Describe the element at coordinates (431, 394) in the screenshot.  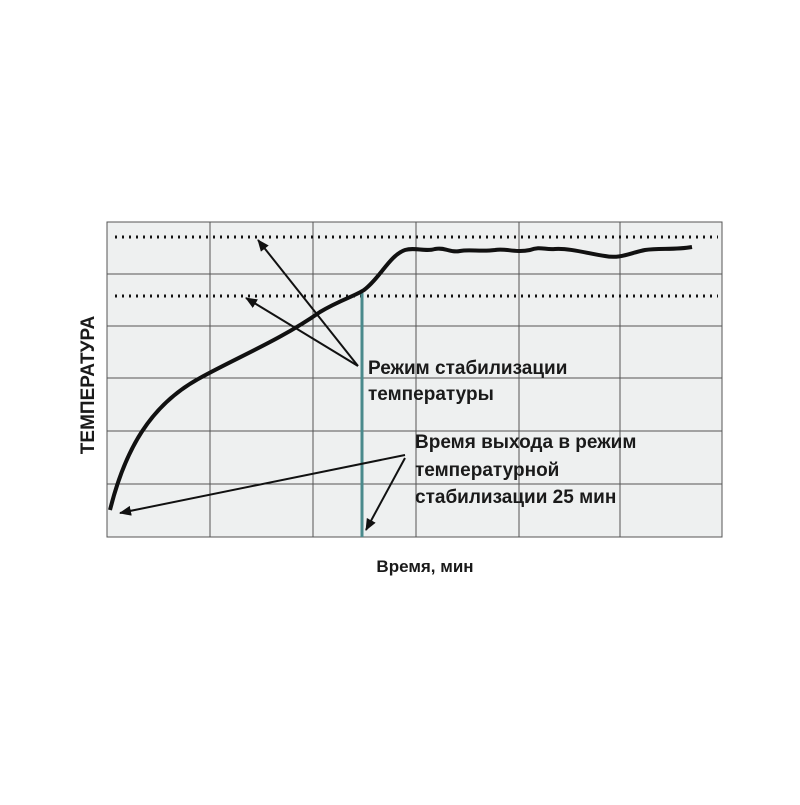
I see `annotation-line: температуры` at that location.